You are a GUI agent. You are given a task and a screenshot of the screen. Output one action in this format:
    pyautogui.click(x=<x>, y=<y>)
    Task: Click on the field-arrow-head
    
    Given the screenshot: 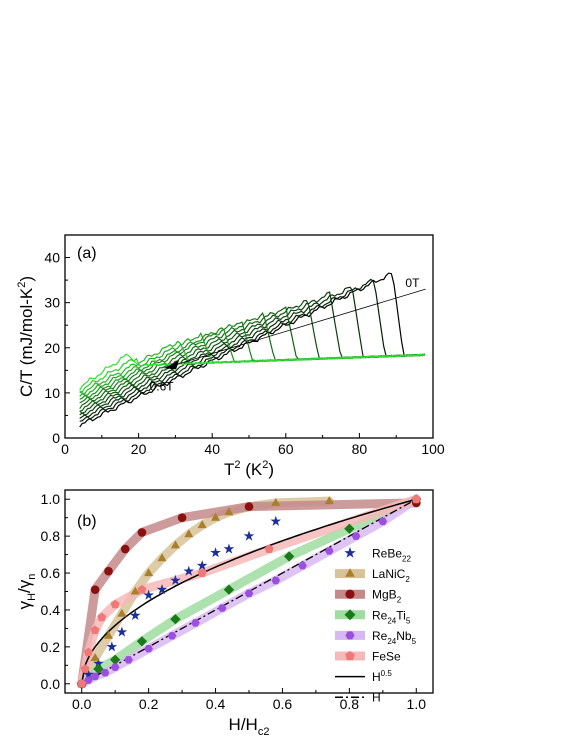 What is the action you would take?
    pyautogui.click(x=172, y=364)
    